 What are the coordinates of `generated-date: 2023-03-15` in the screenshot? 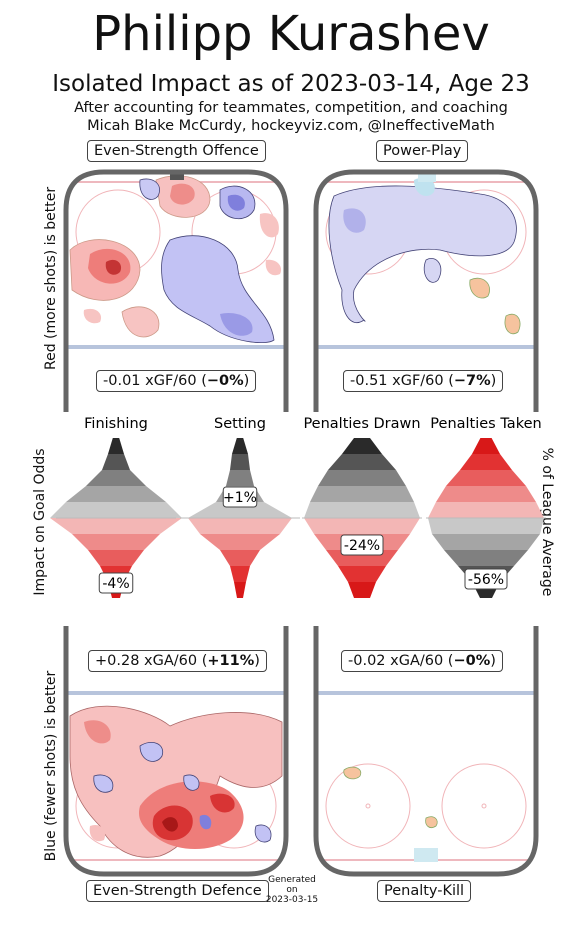 It's located at (292, 900).